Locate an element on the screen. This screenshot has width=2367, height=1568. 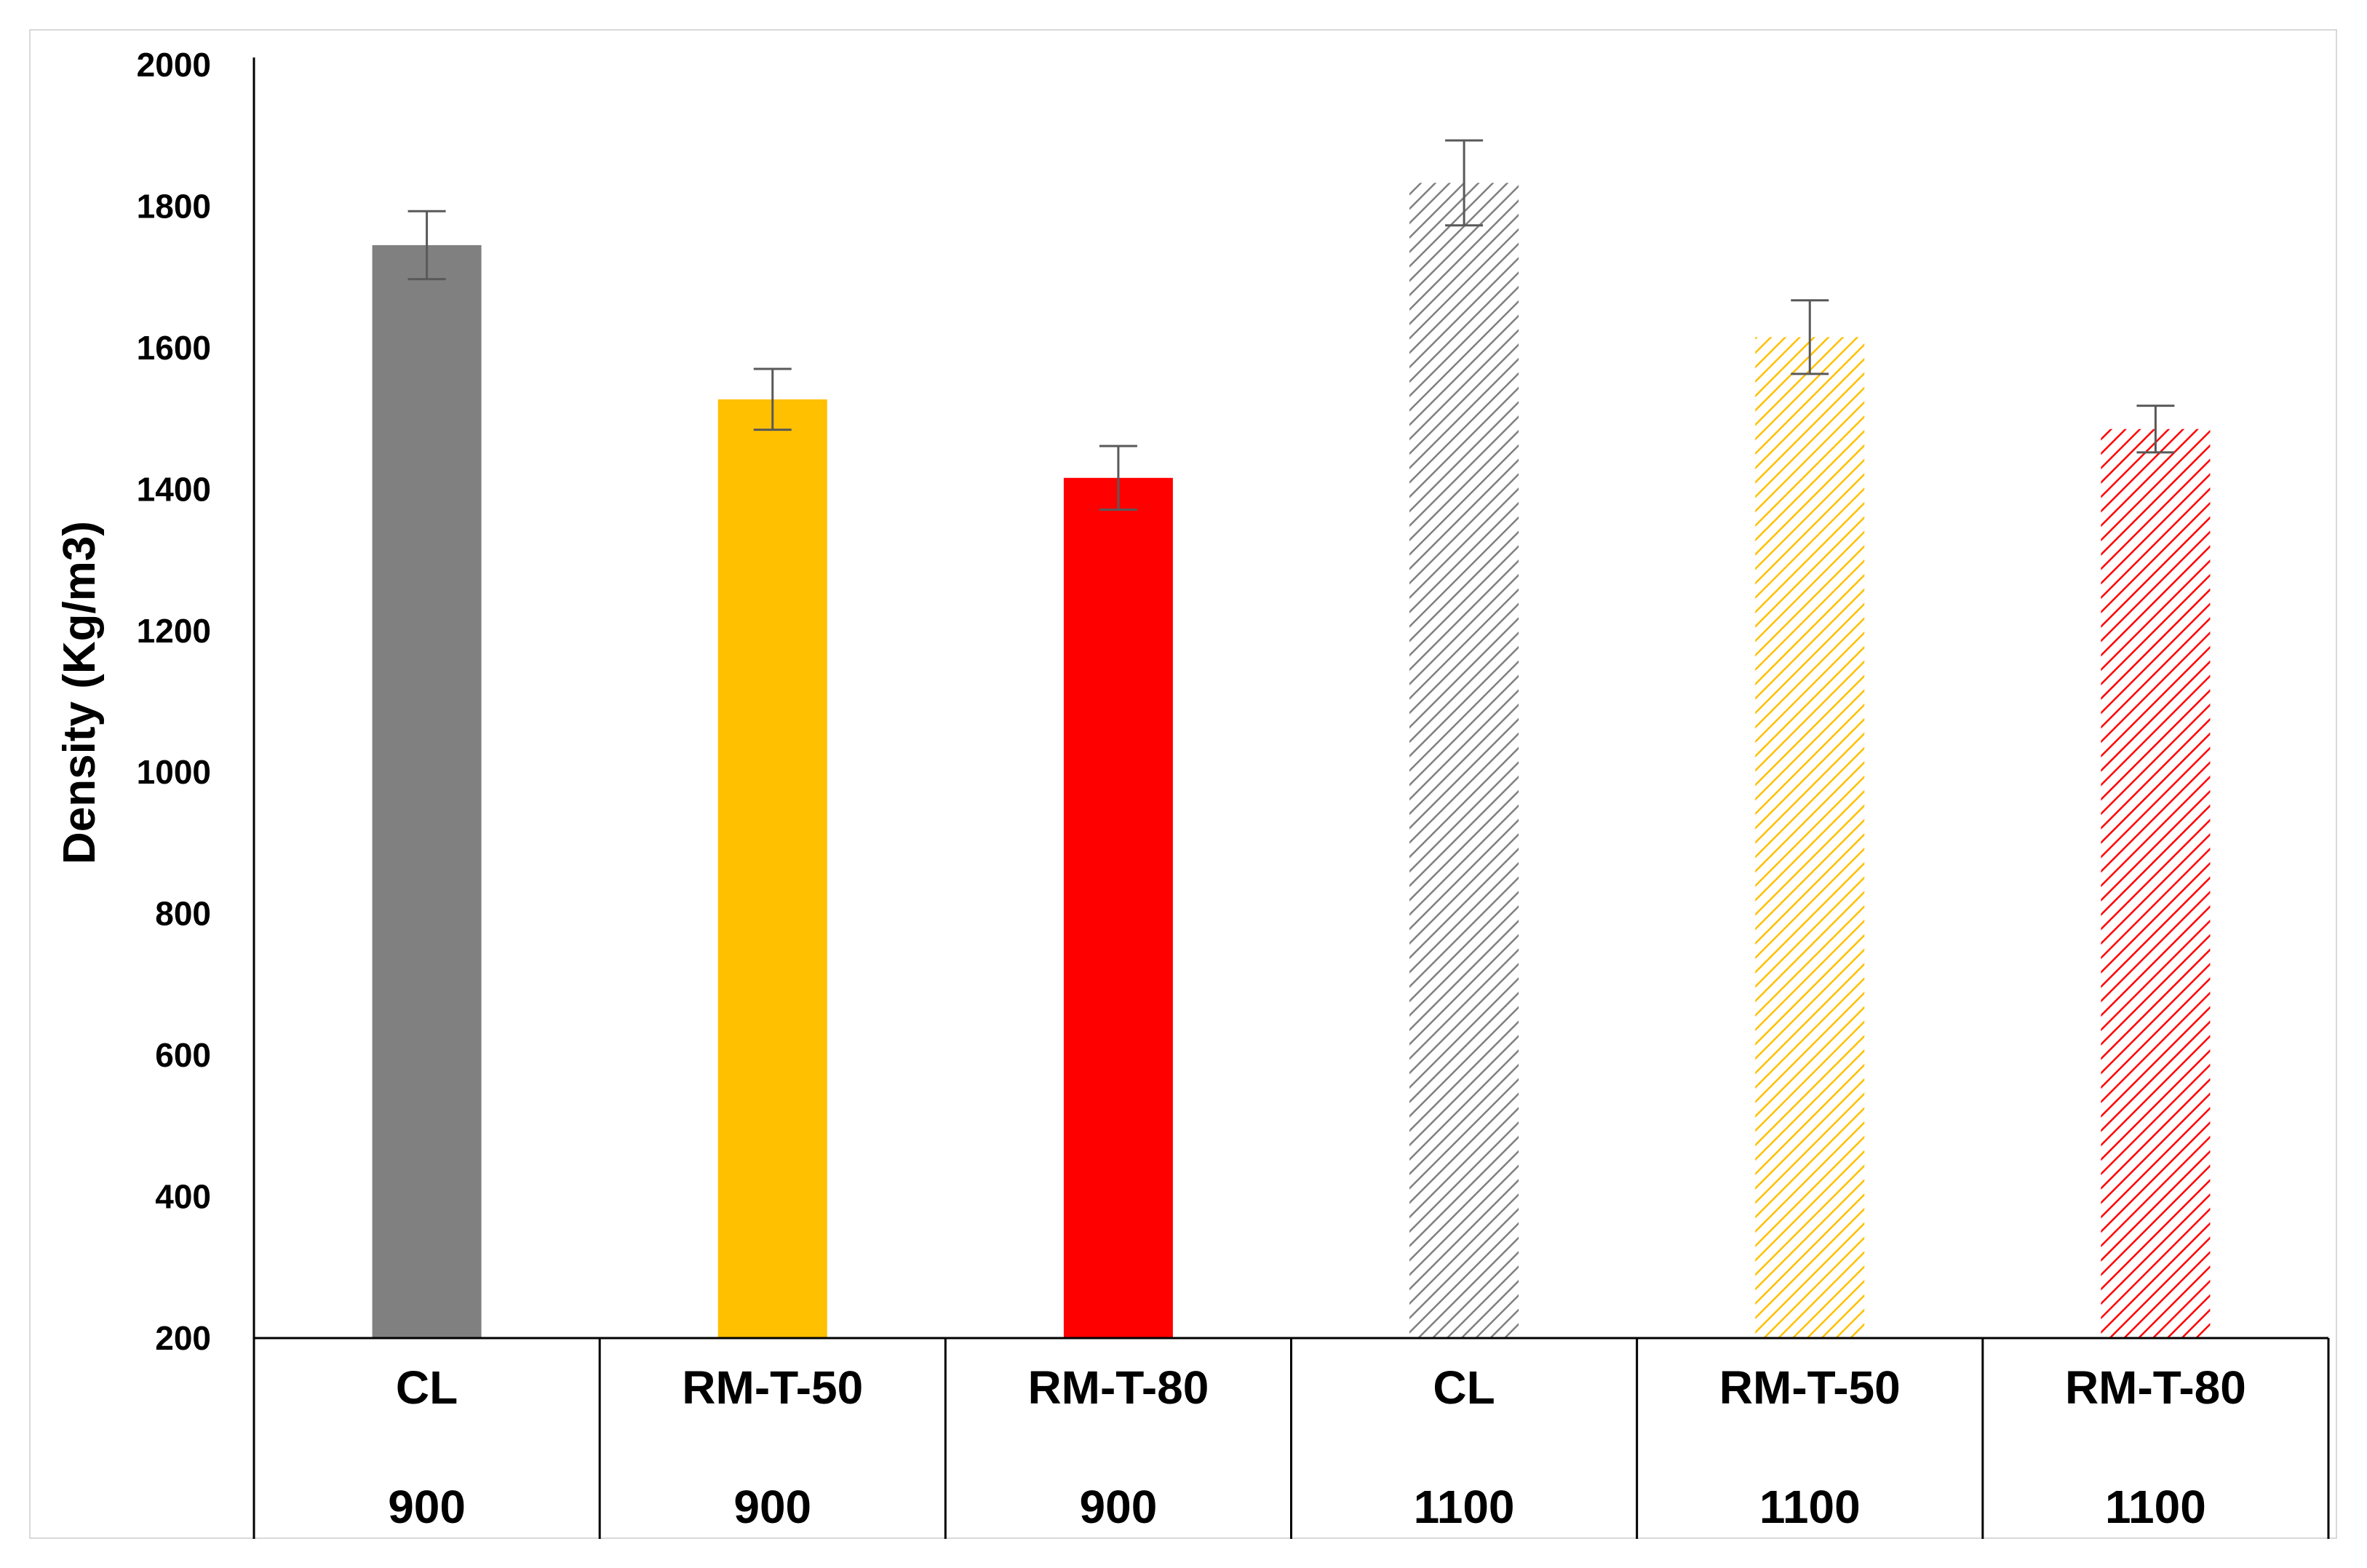
y-tick-label: 1800 is located at coordinates (174, 206).